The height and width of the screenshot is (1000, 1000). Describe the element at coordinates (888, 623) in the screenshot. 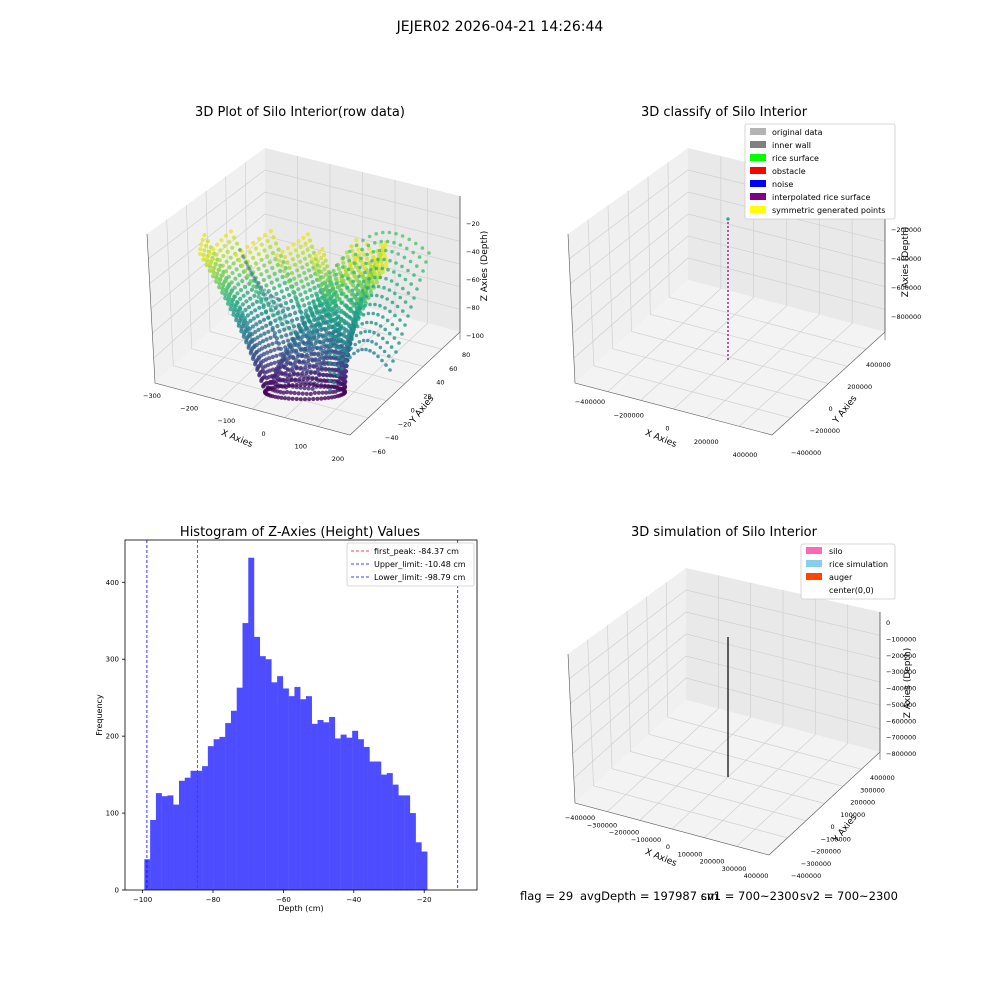

I see `panel-sim-ztick: 0` at that location.